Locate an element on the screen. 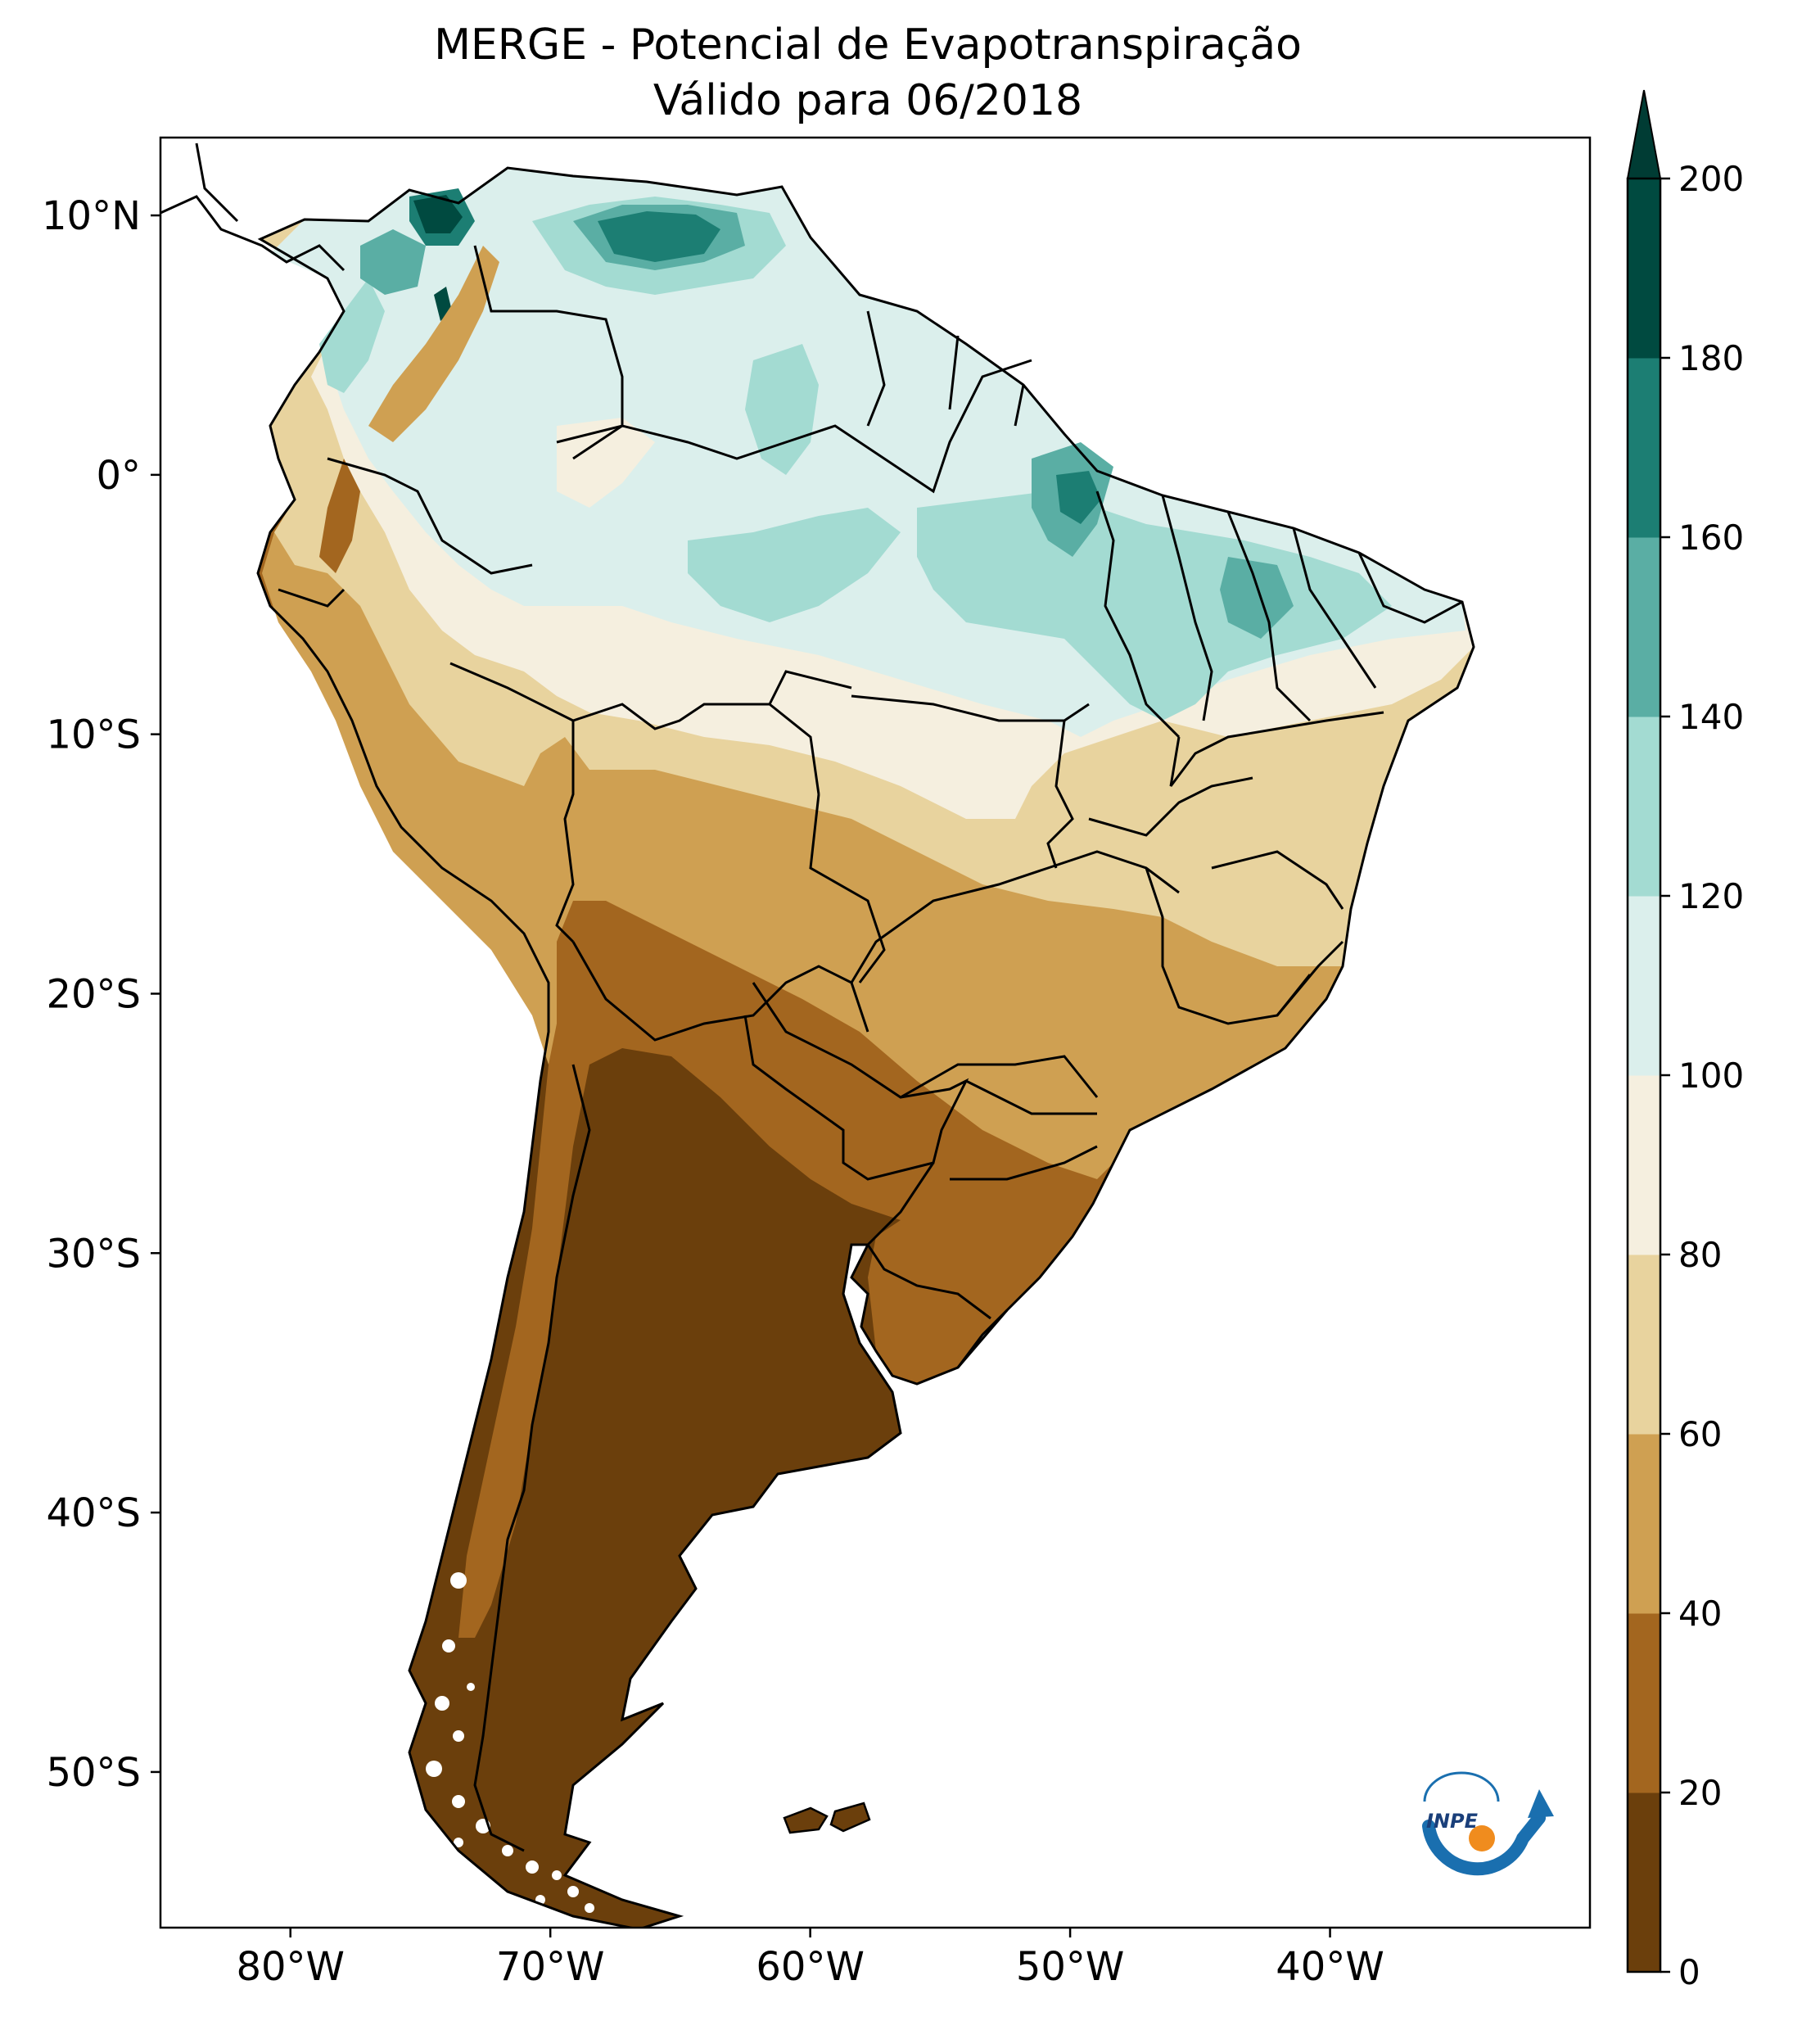 The image size is (1820, 2030). colorbar-tick-label: 160 is located at coordinates (1711, 538).